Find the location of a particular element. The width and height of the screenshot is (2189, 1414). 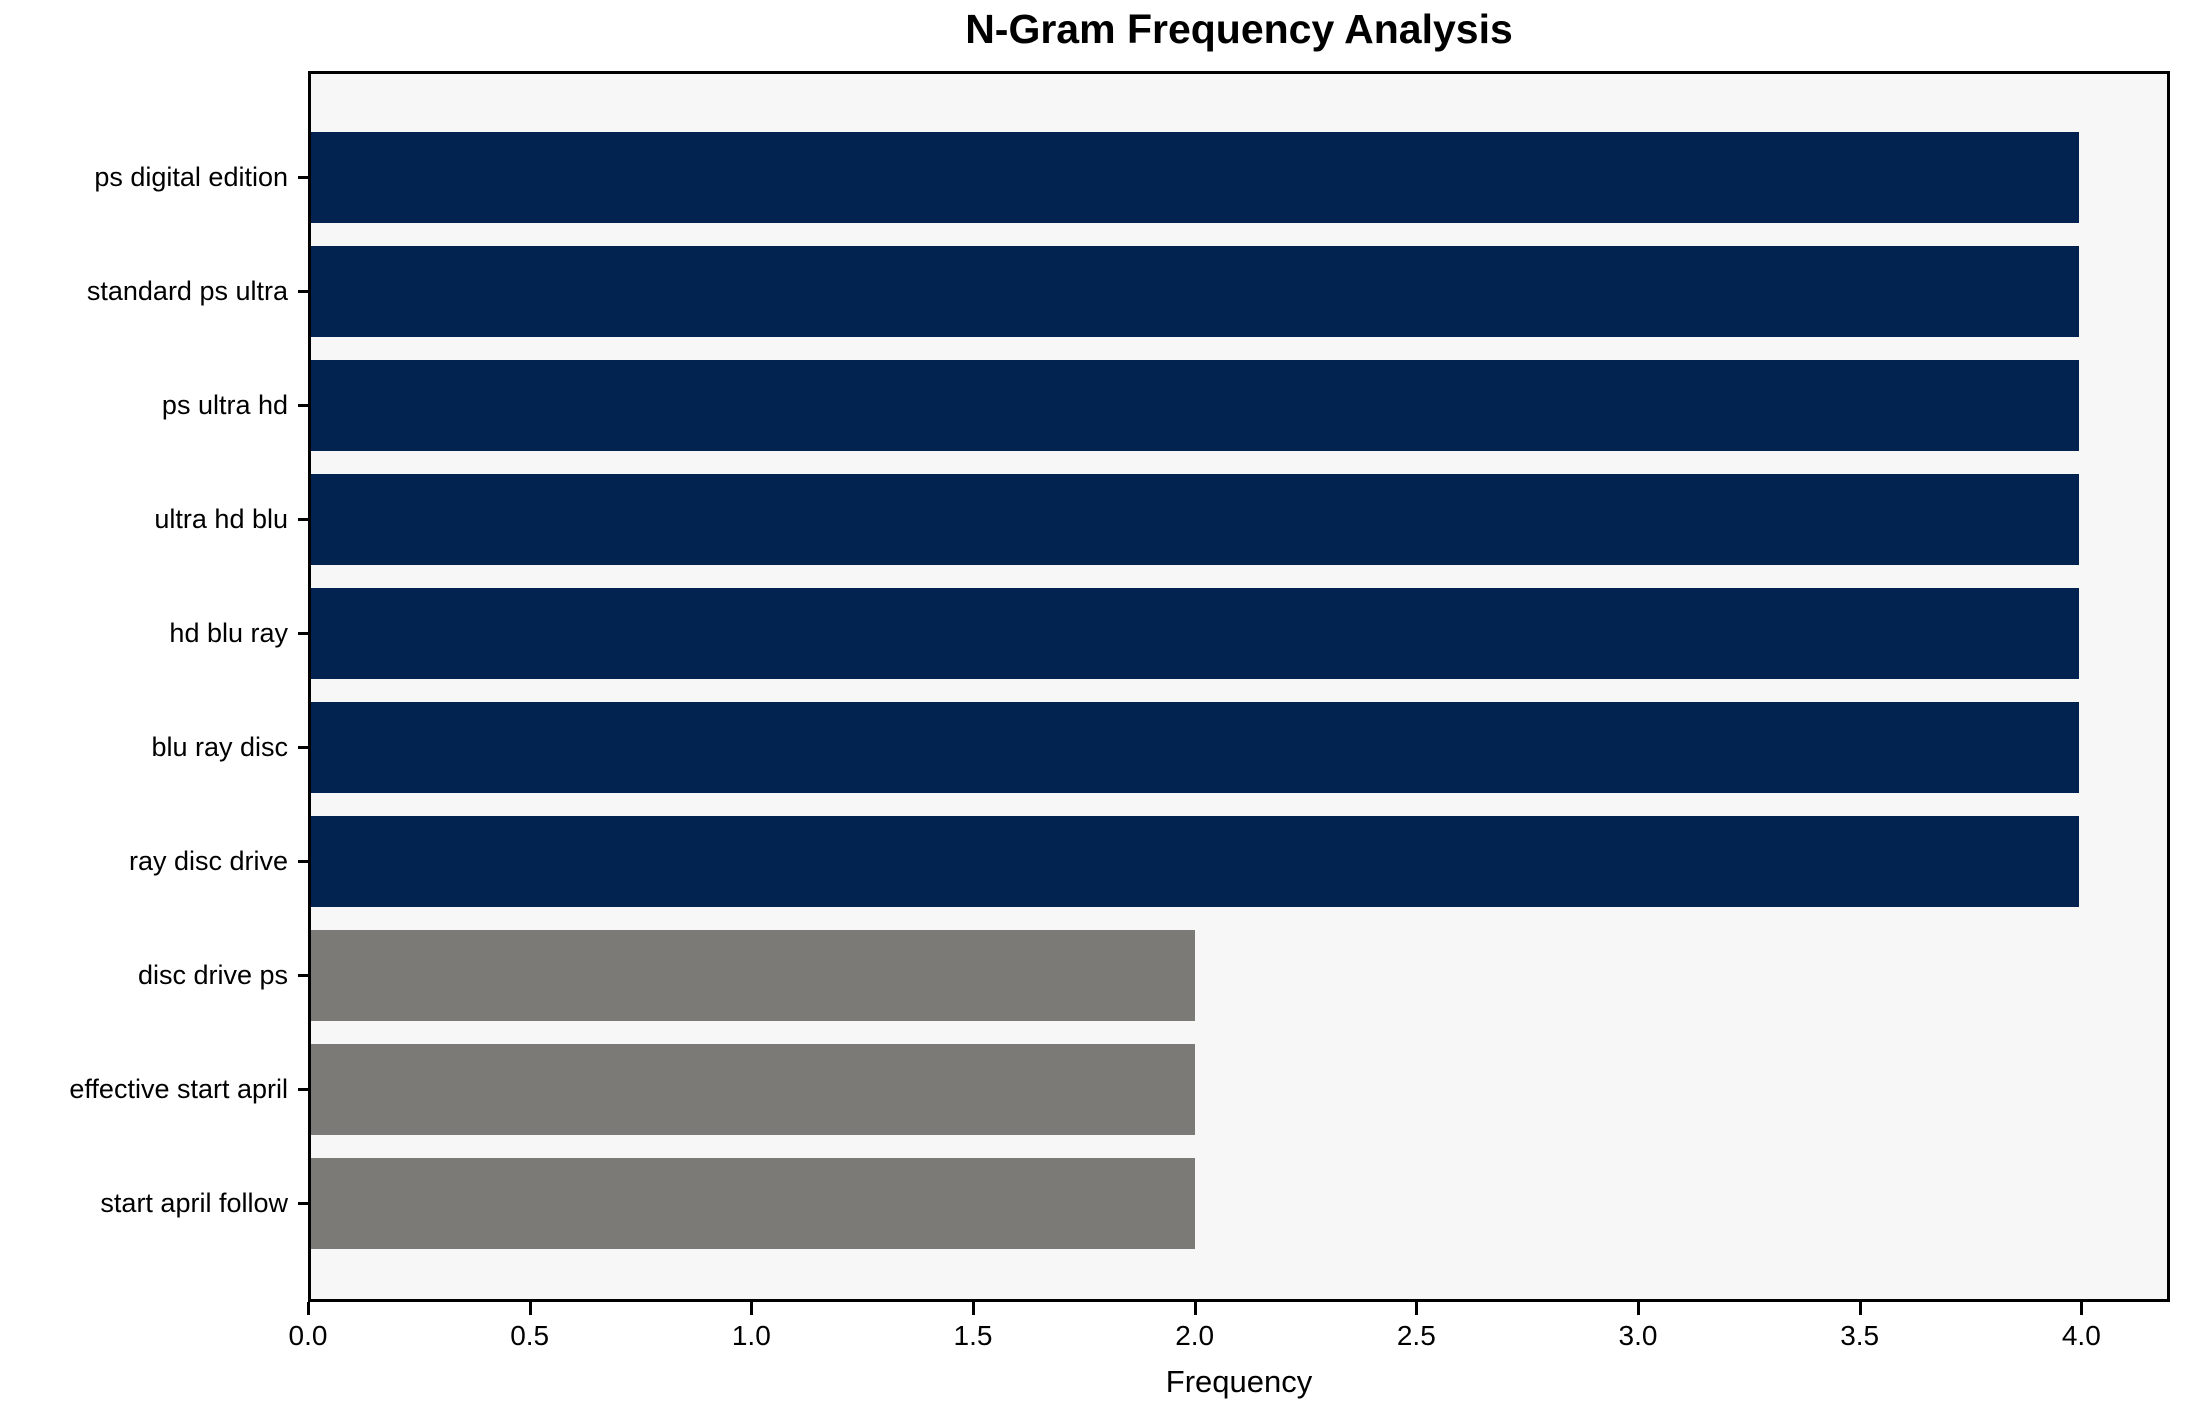

y-tick-label: blu ray disc is located at coordinates (219, 747).